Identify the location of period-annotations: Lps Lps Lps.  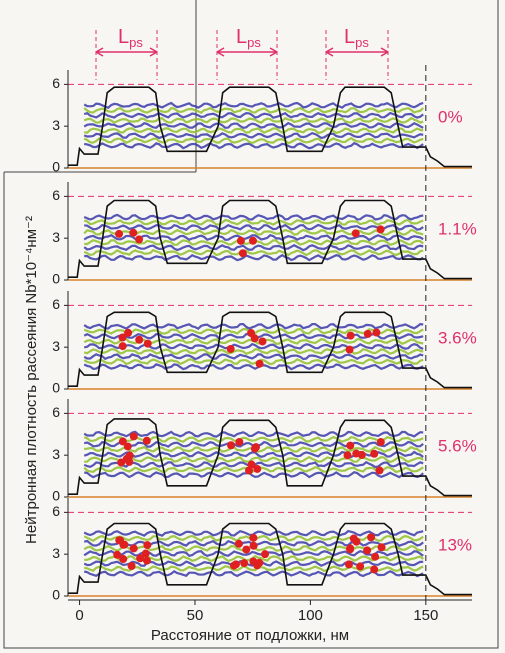
(242, 53).